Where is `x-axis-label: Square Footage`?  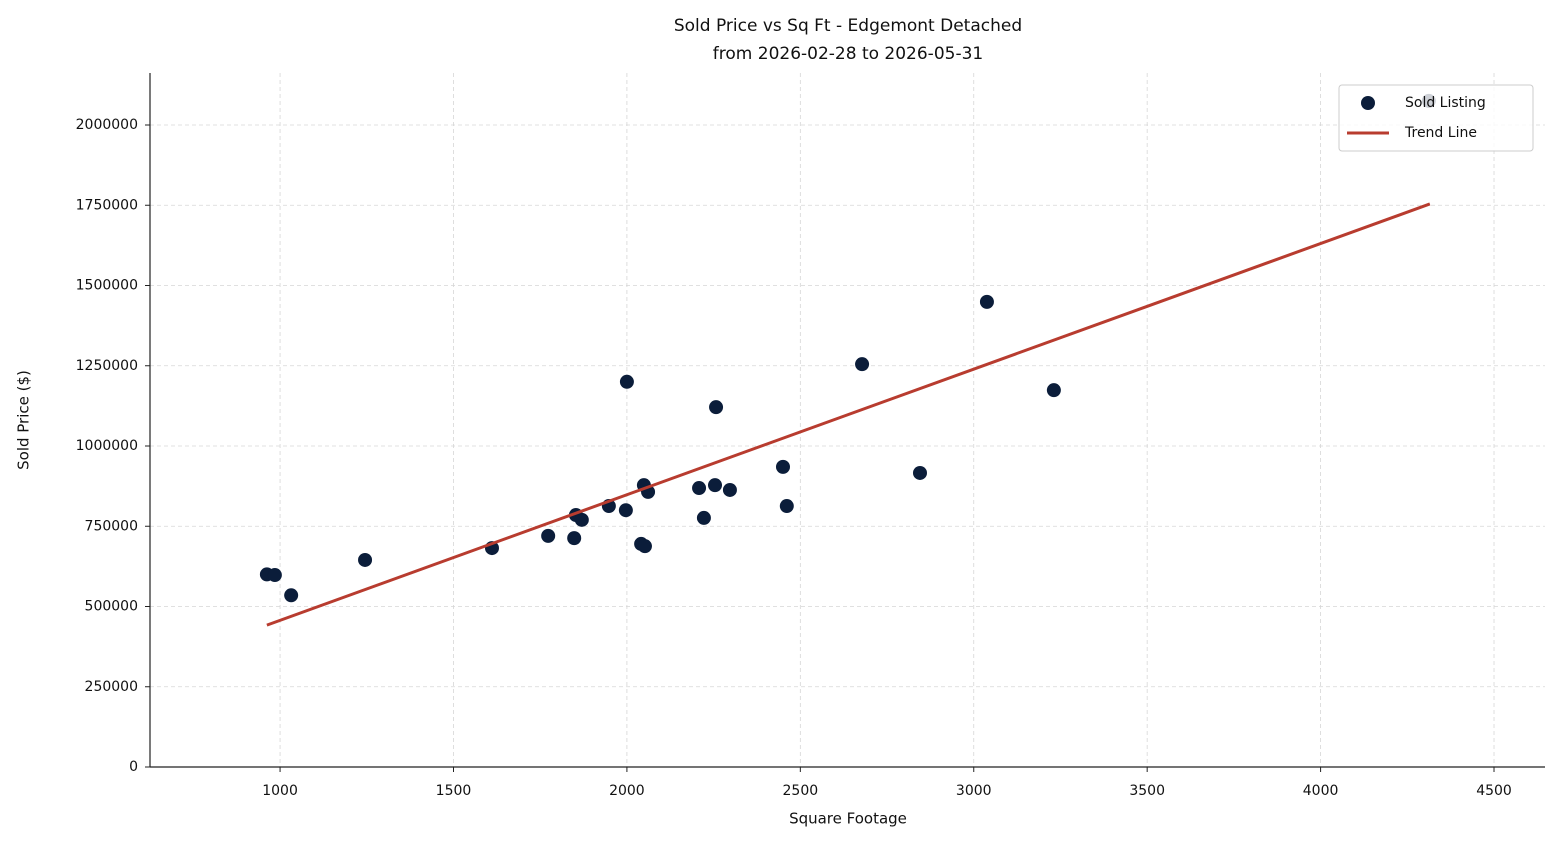
x-axis-label: Square Footage is located at coordinates (848, 819).